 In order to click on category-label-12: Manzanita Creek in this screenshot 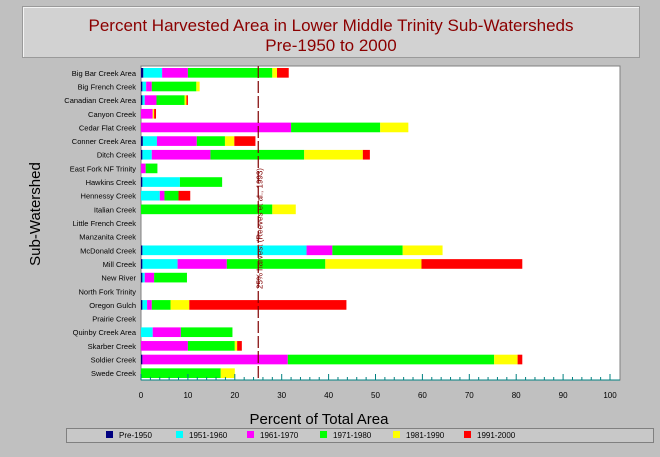, I will do `click(107, 237)`.